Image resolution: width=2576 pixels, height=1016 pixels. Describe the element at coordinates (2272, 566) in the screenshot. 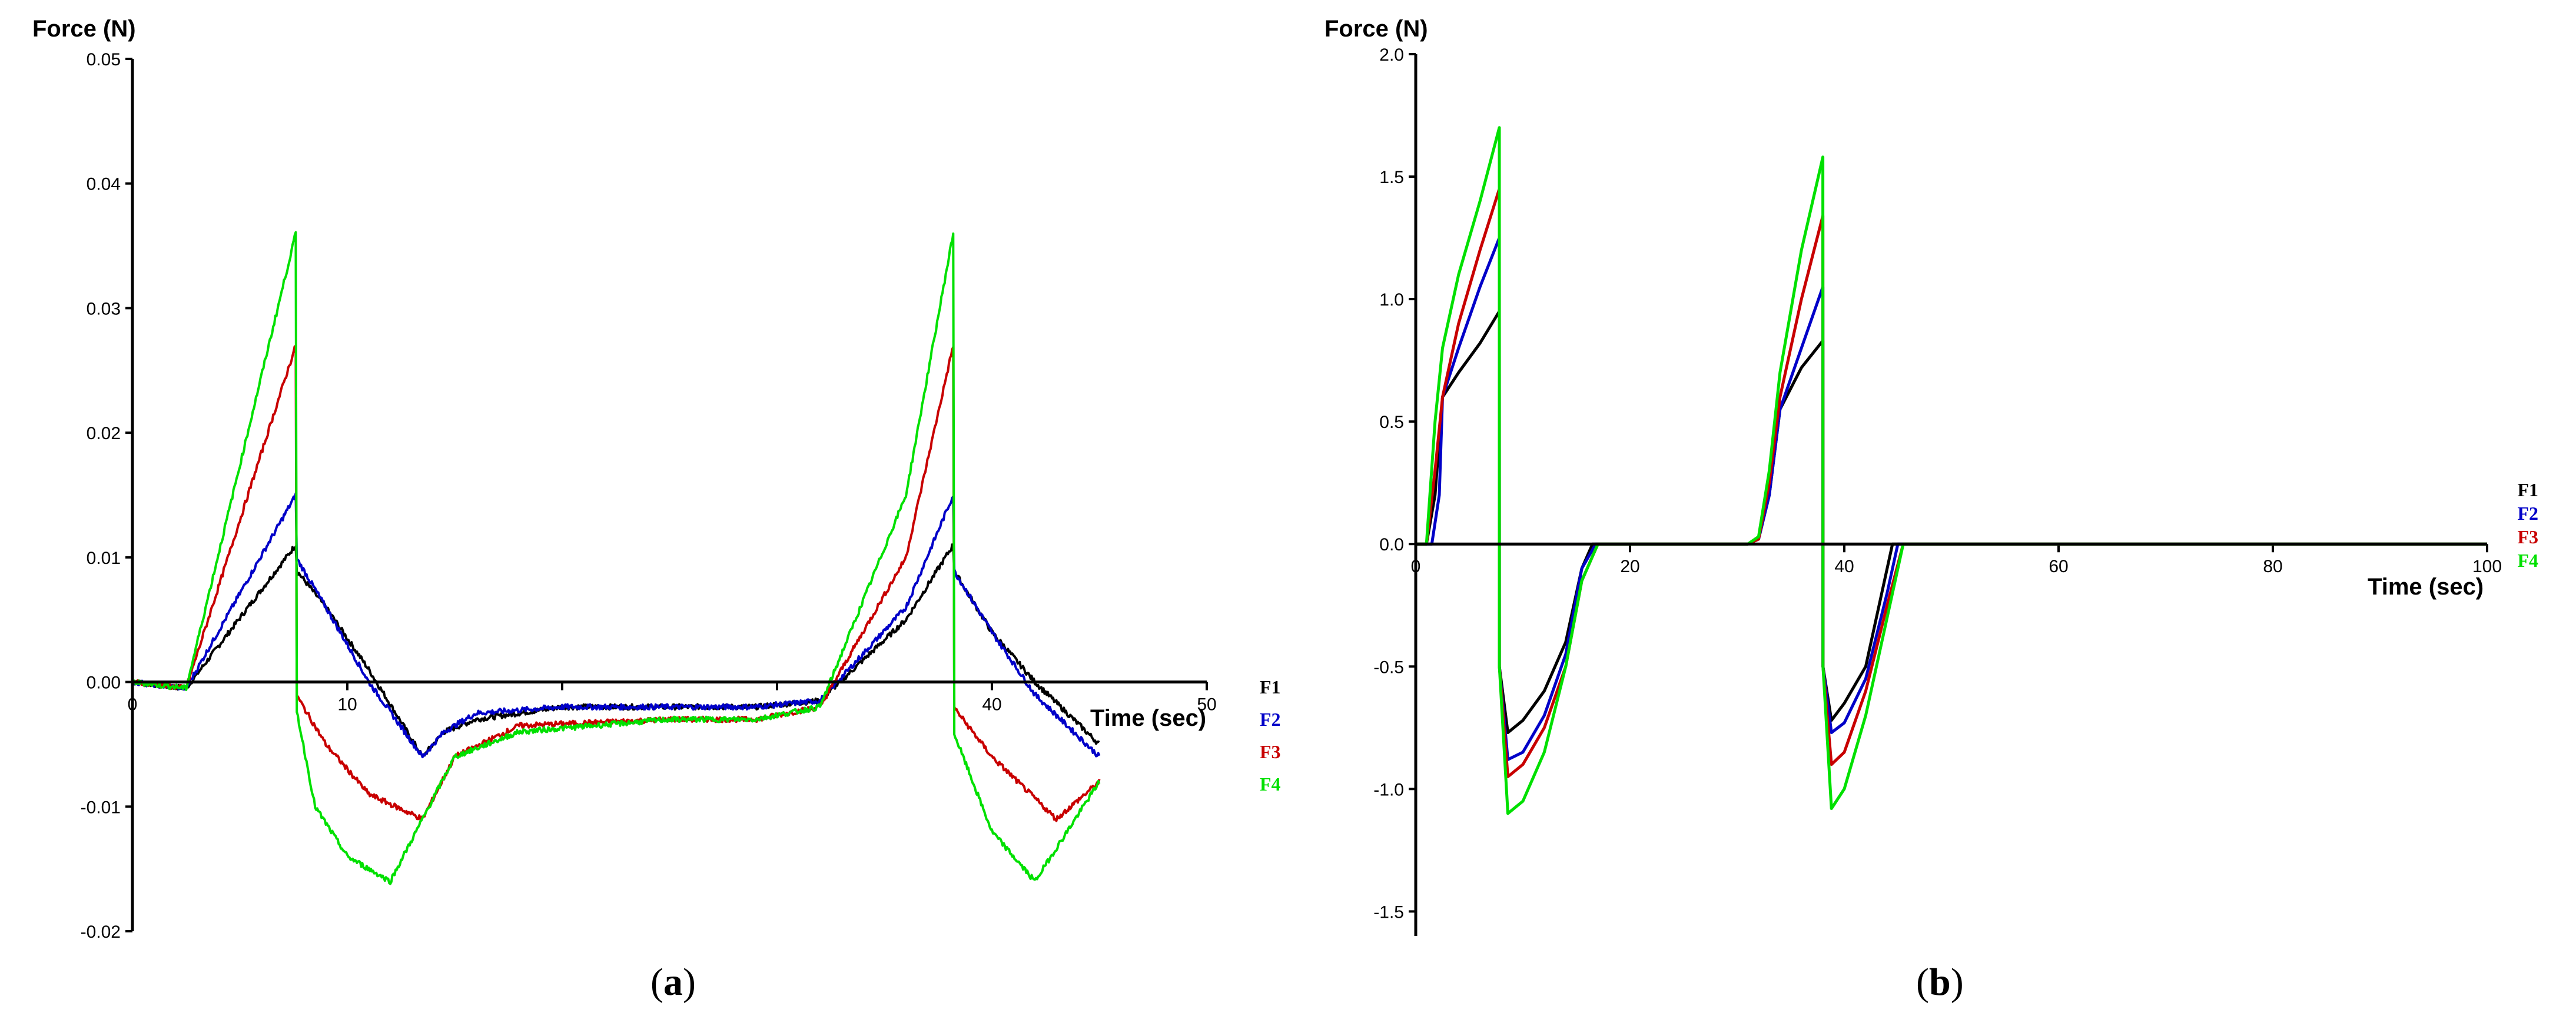

I see `x-tick-label: 80` at that location.